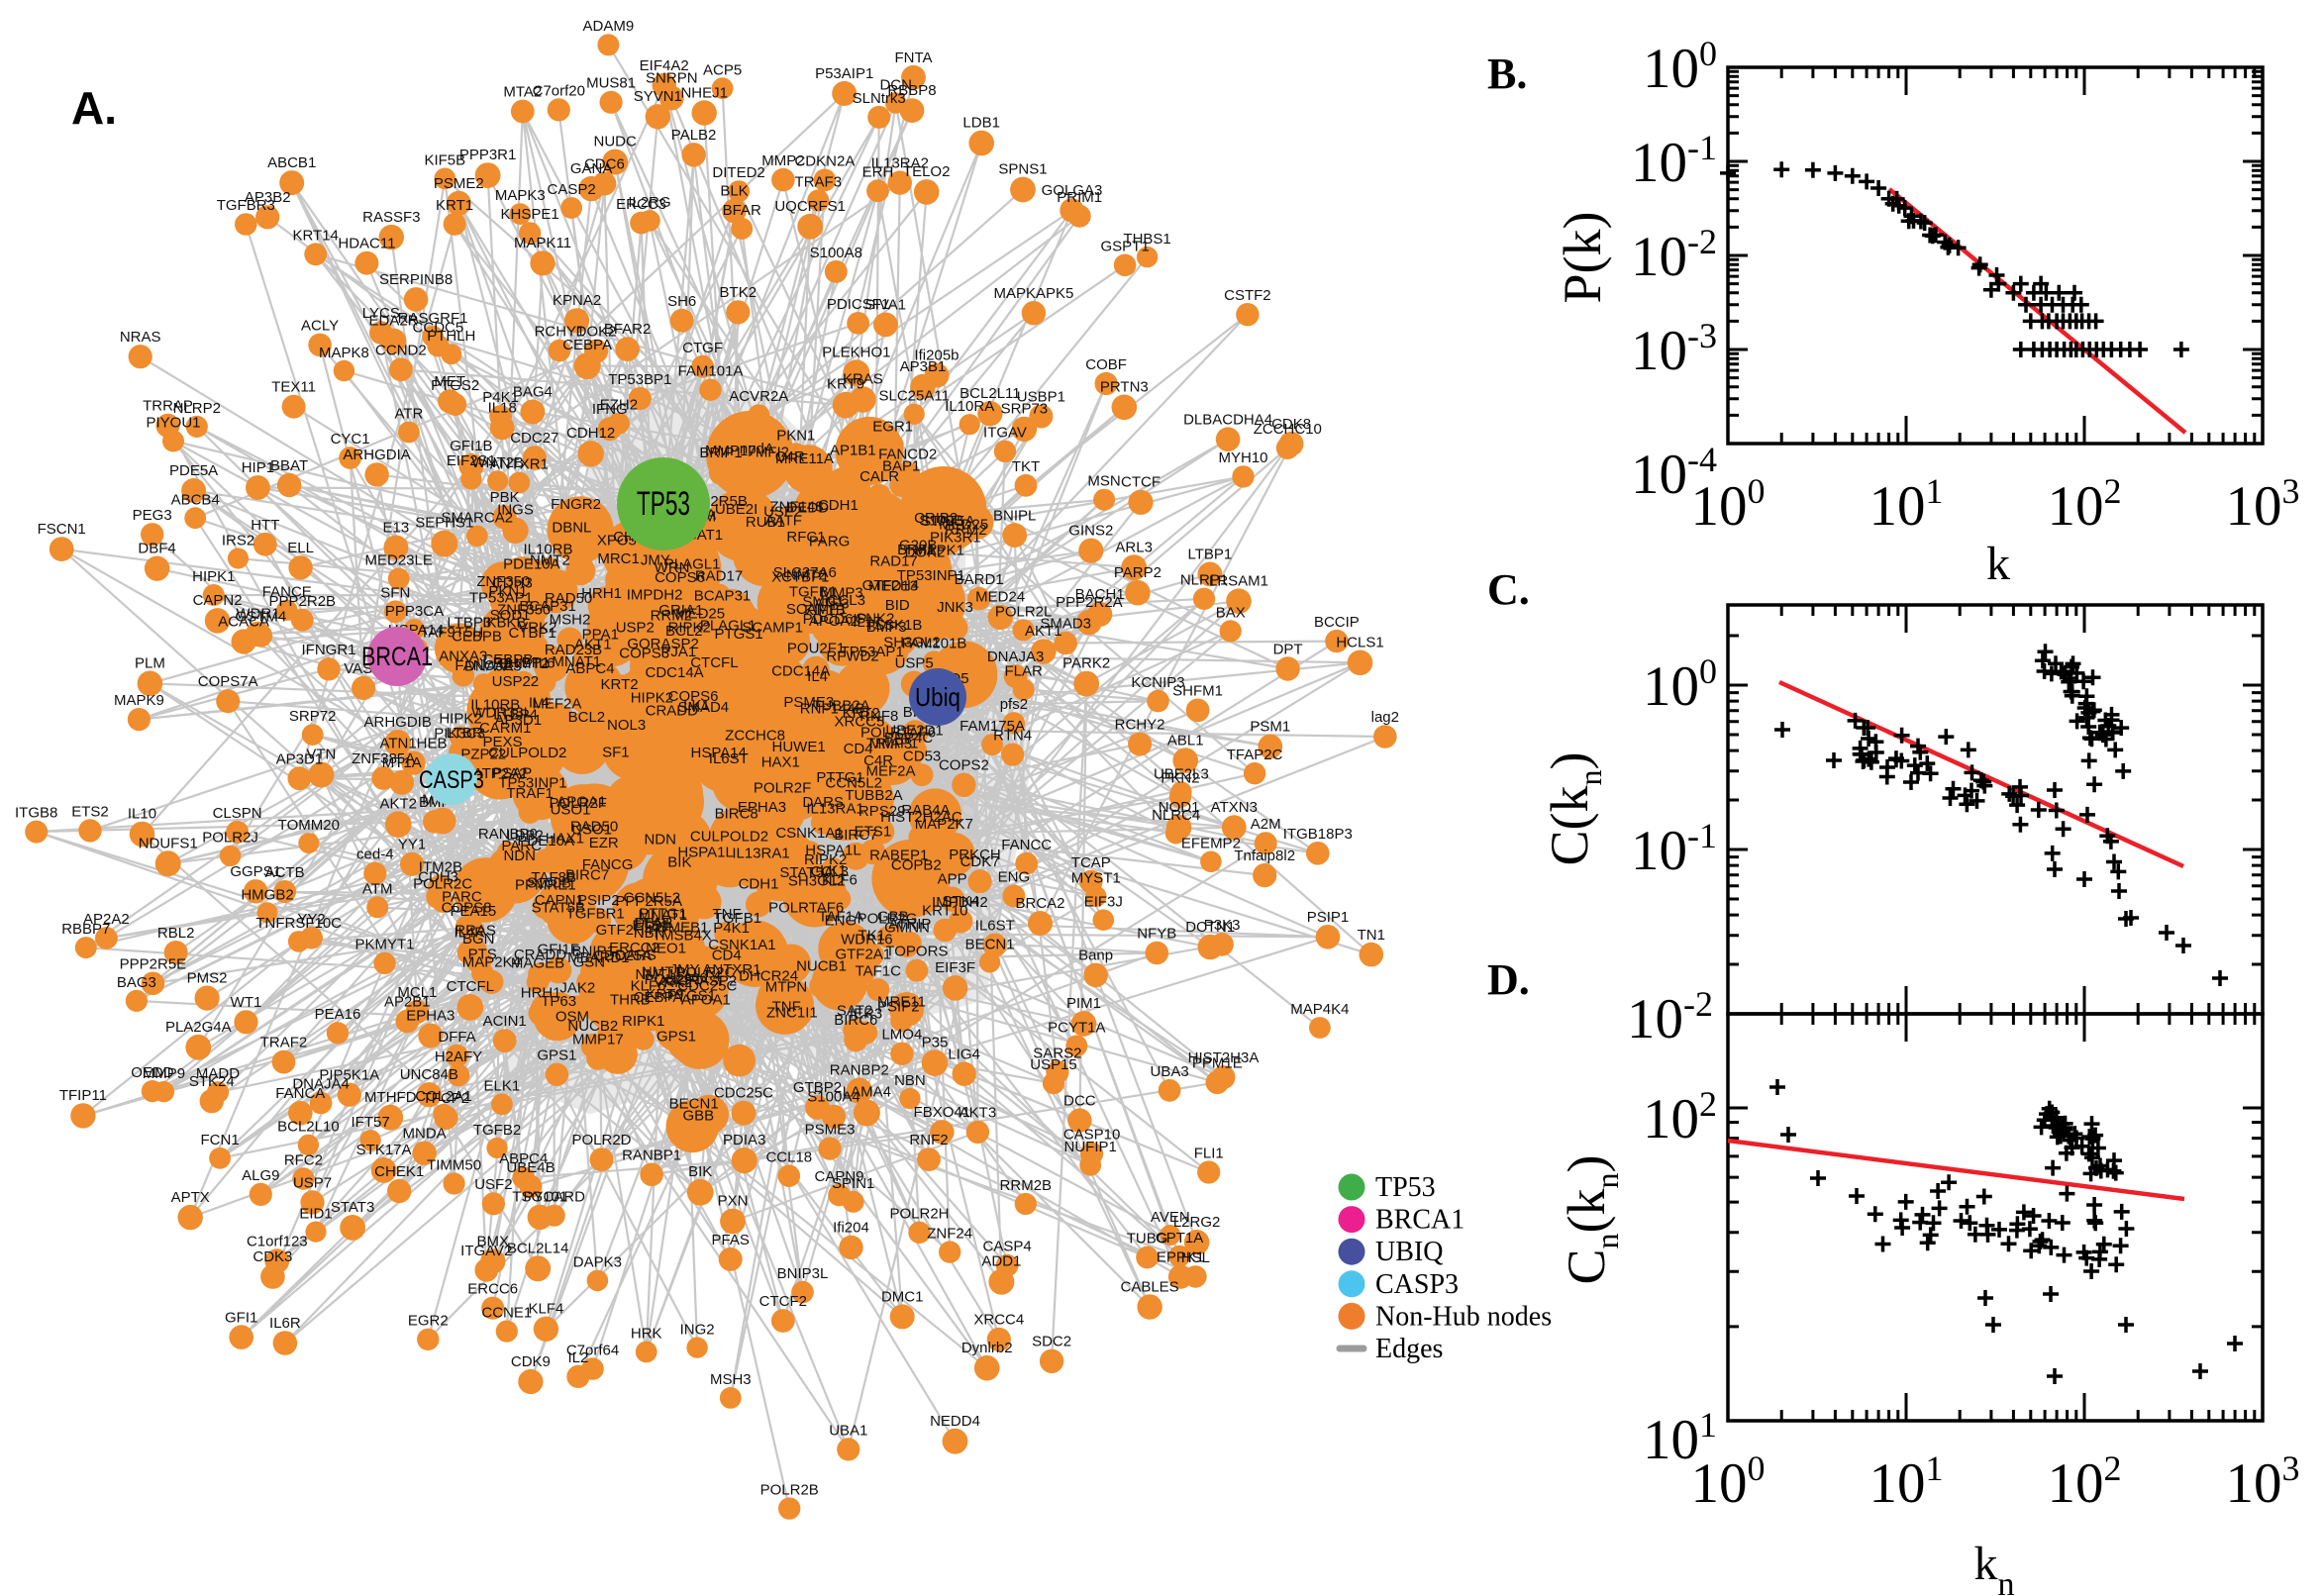  Describe the element at coordinates (702, 348) in the screenshot. I see `svg-text: CTGF` at that location.